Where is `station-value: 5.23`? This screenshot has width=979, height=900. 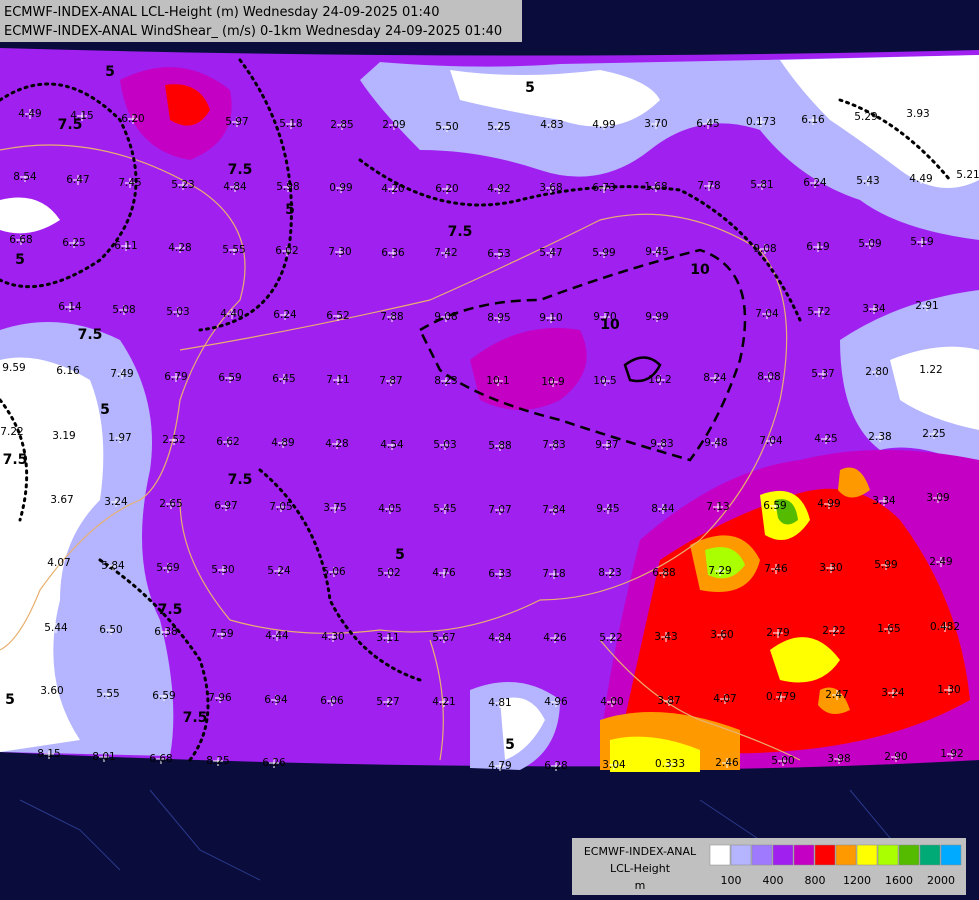 station-value: 5.23 is located at coordinates (182, 185).